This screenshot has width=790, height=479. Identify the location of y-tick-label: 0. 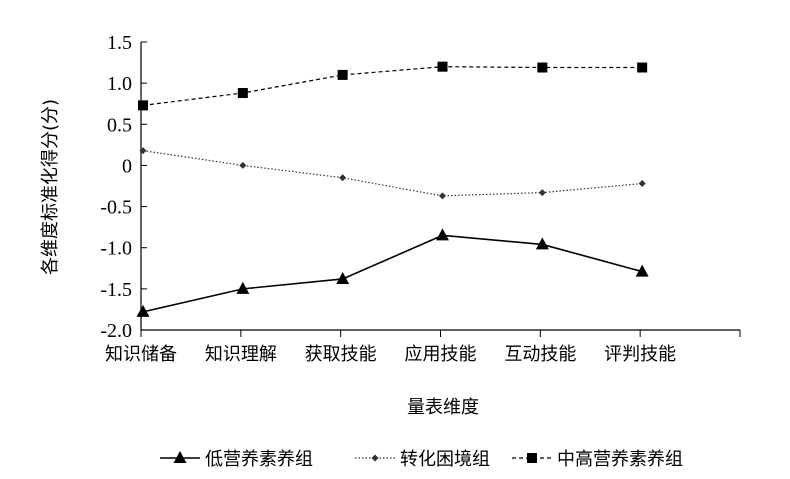
(127, 166).